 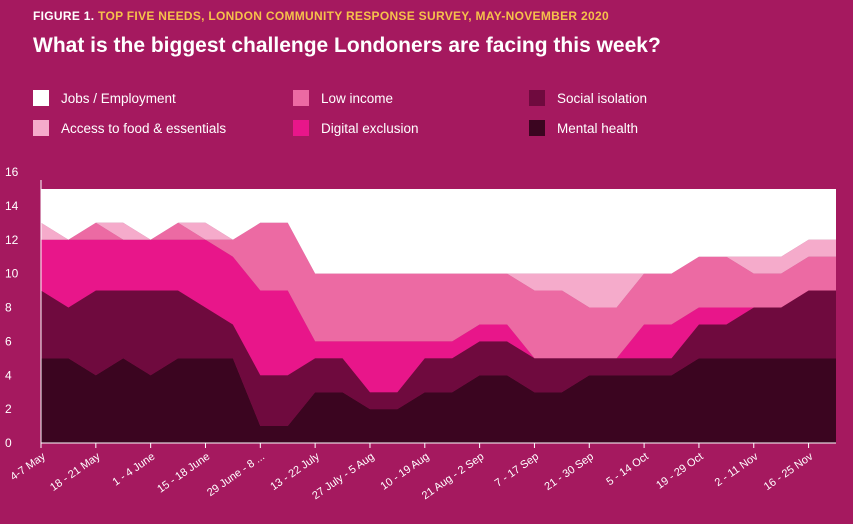 I want to click on y-tick-label: 0, so click(x=8, y=443).